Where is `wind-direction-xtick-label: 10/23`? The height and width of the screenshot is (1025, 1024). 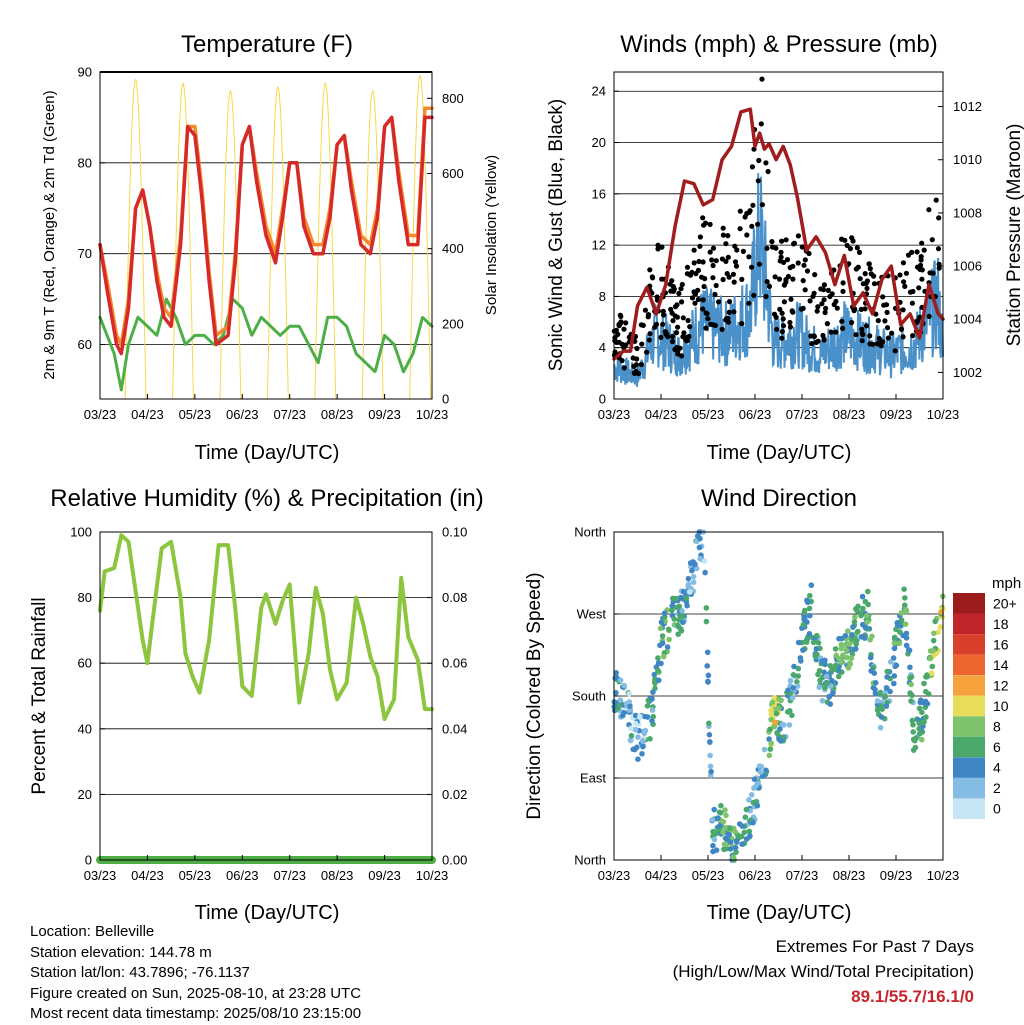
wind-direction-xtick-label: 10/23 is located at coordinates (943, 875).